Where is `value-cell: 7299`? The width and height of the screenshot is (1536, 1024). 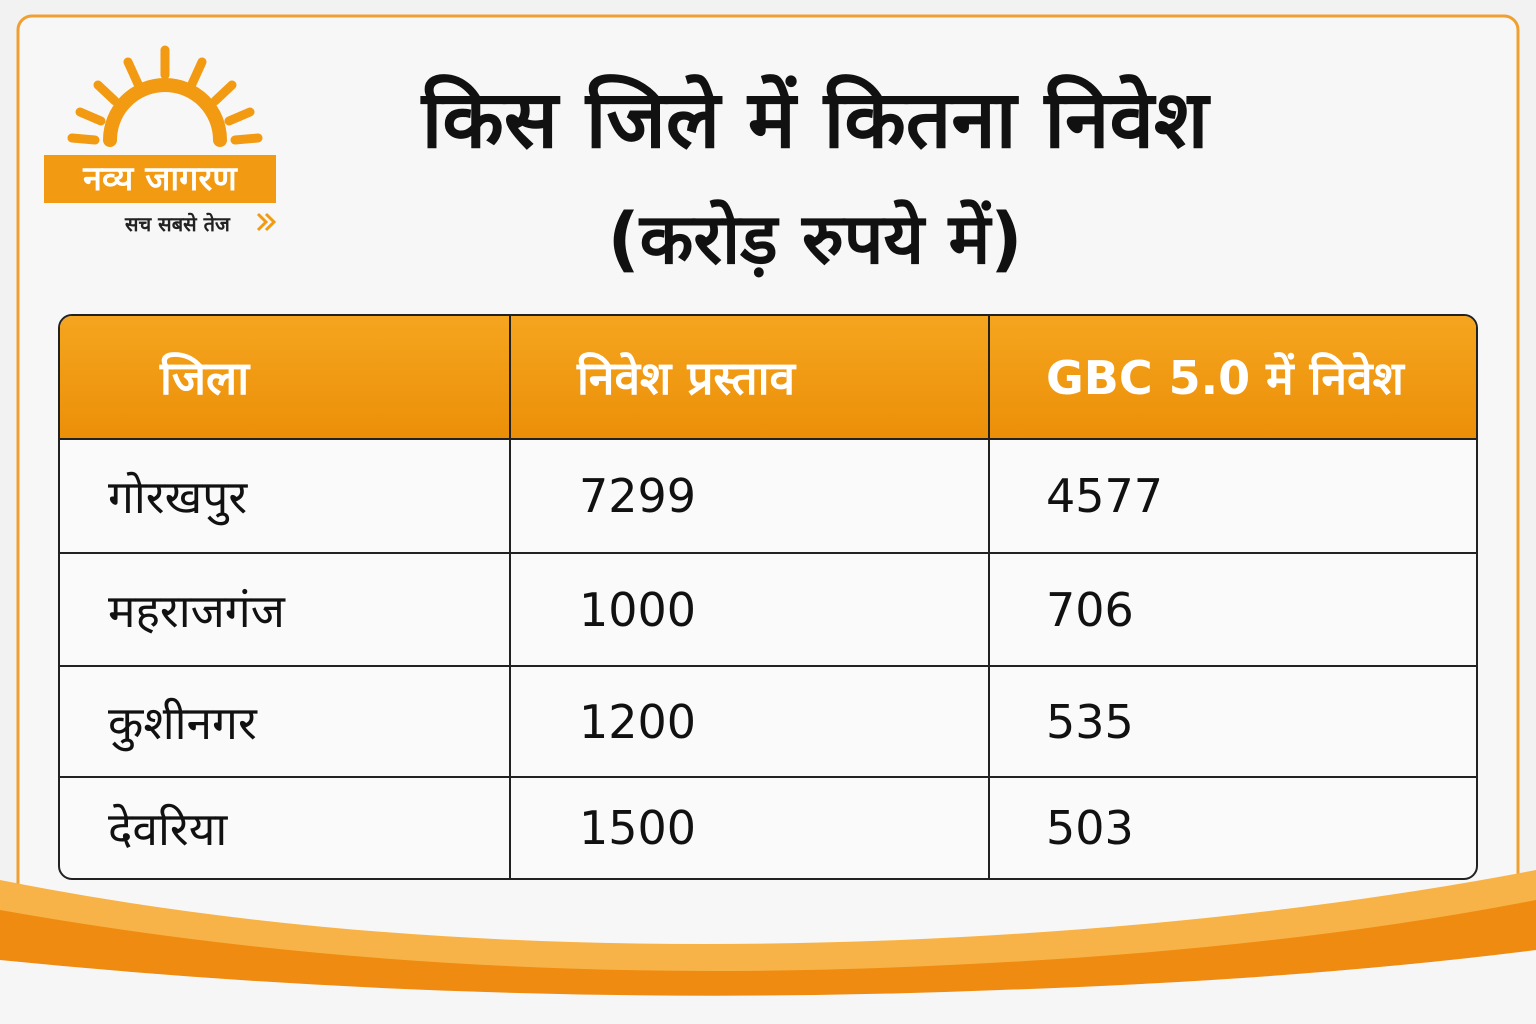 value-cell: 7299 is located at coordinates (750, 497).